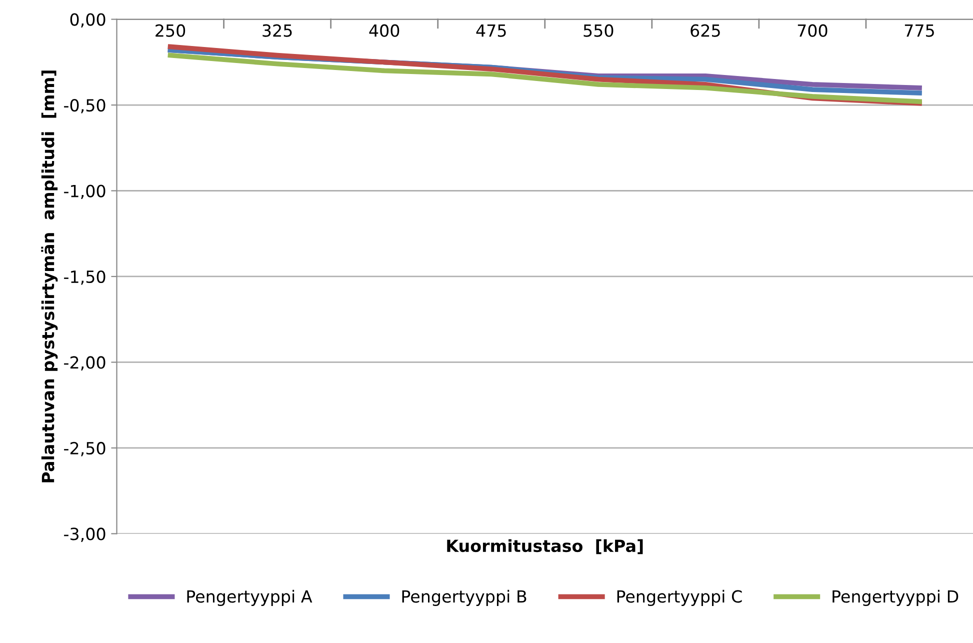 The width and height of the screenshot is (973, 643). What do you see at coordinates (491, 30) in the screenshot?
I see `x-tick-label: 475` at bounding box center [491, 30].